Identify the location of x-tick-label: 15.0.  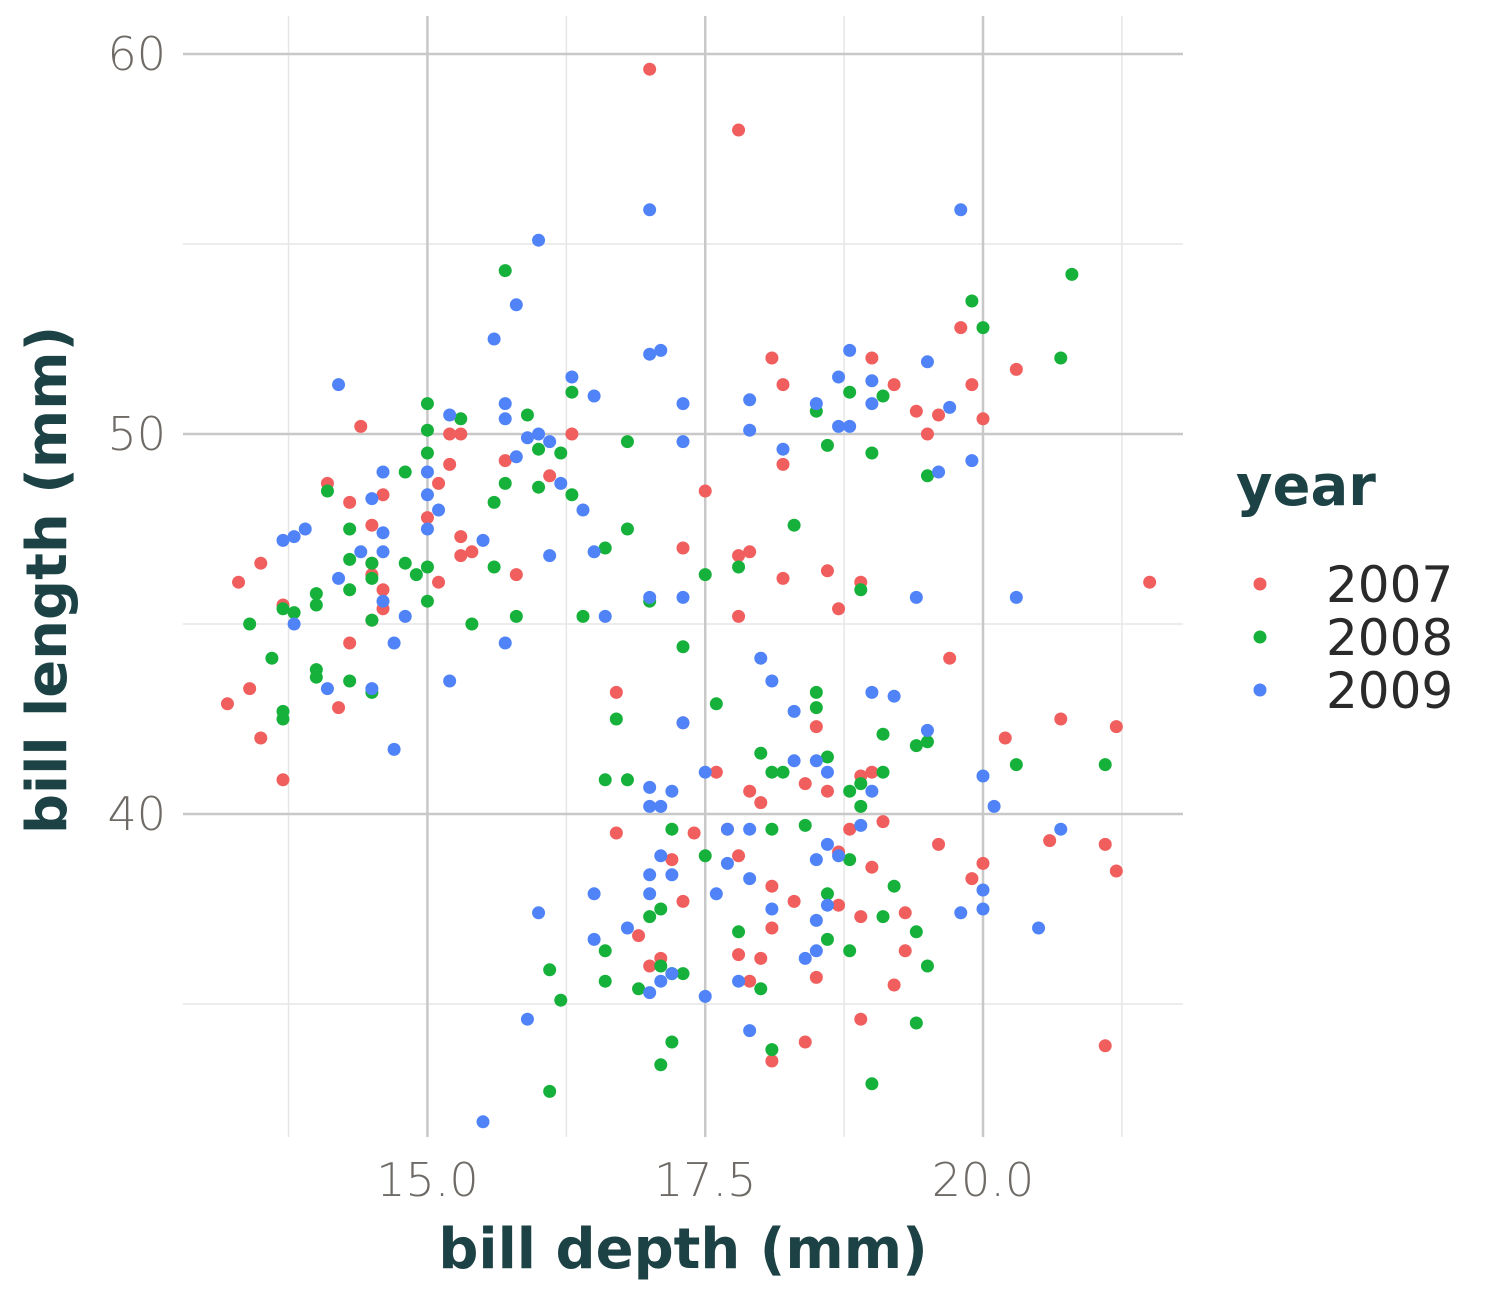
(427, 1180).